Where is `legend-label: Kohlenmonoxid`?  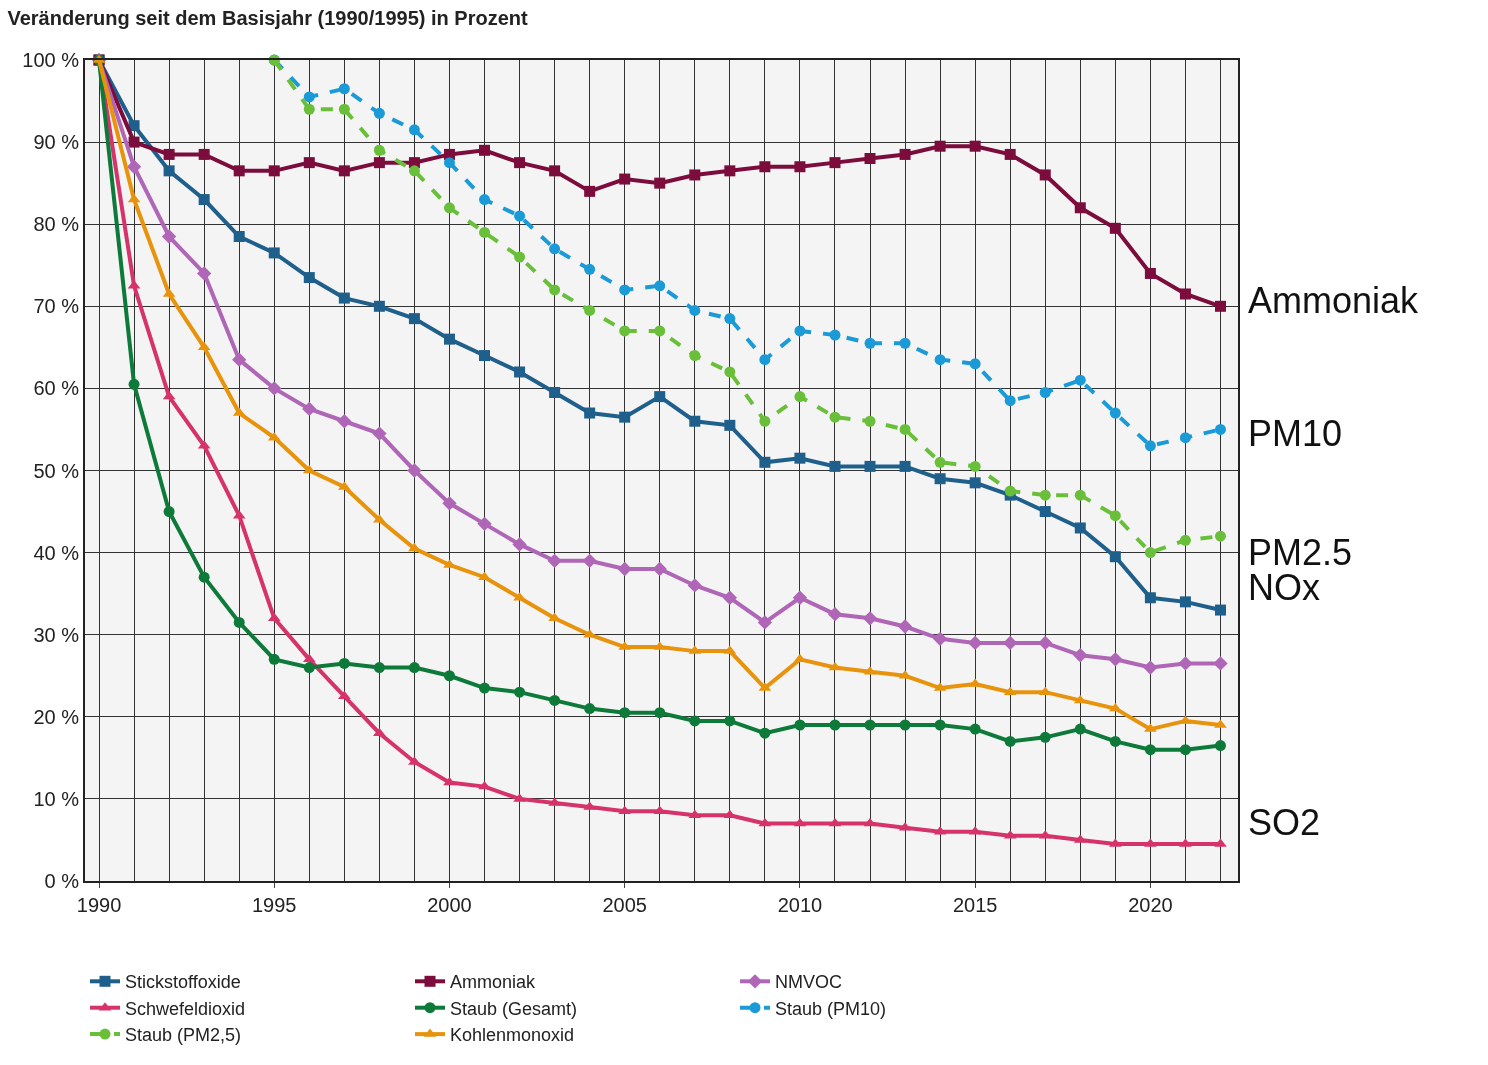 legend-label: Kohlenmonoxid is located at coordinates (512, 1035).